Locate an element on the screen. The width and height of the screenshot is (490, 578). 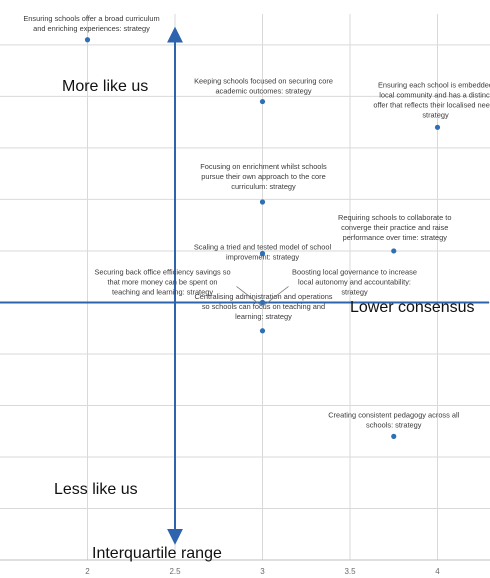
x-tick-label: 3 is located at coordinates (262, 571).